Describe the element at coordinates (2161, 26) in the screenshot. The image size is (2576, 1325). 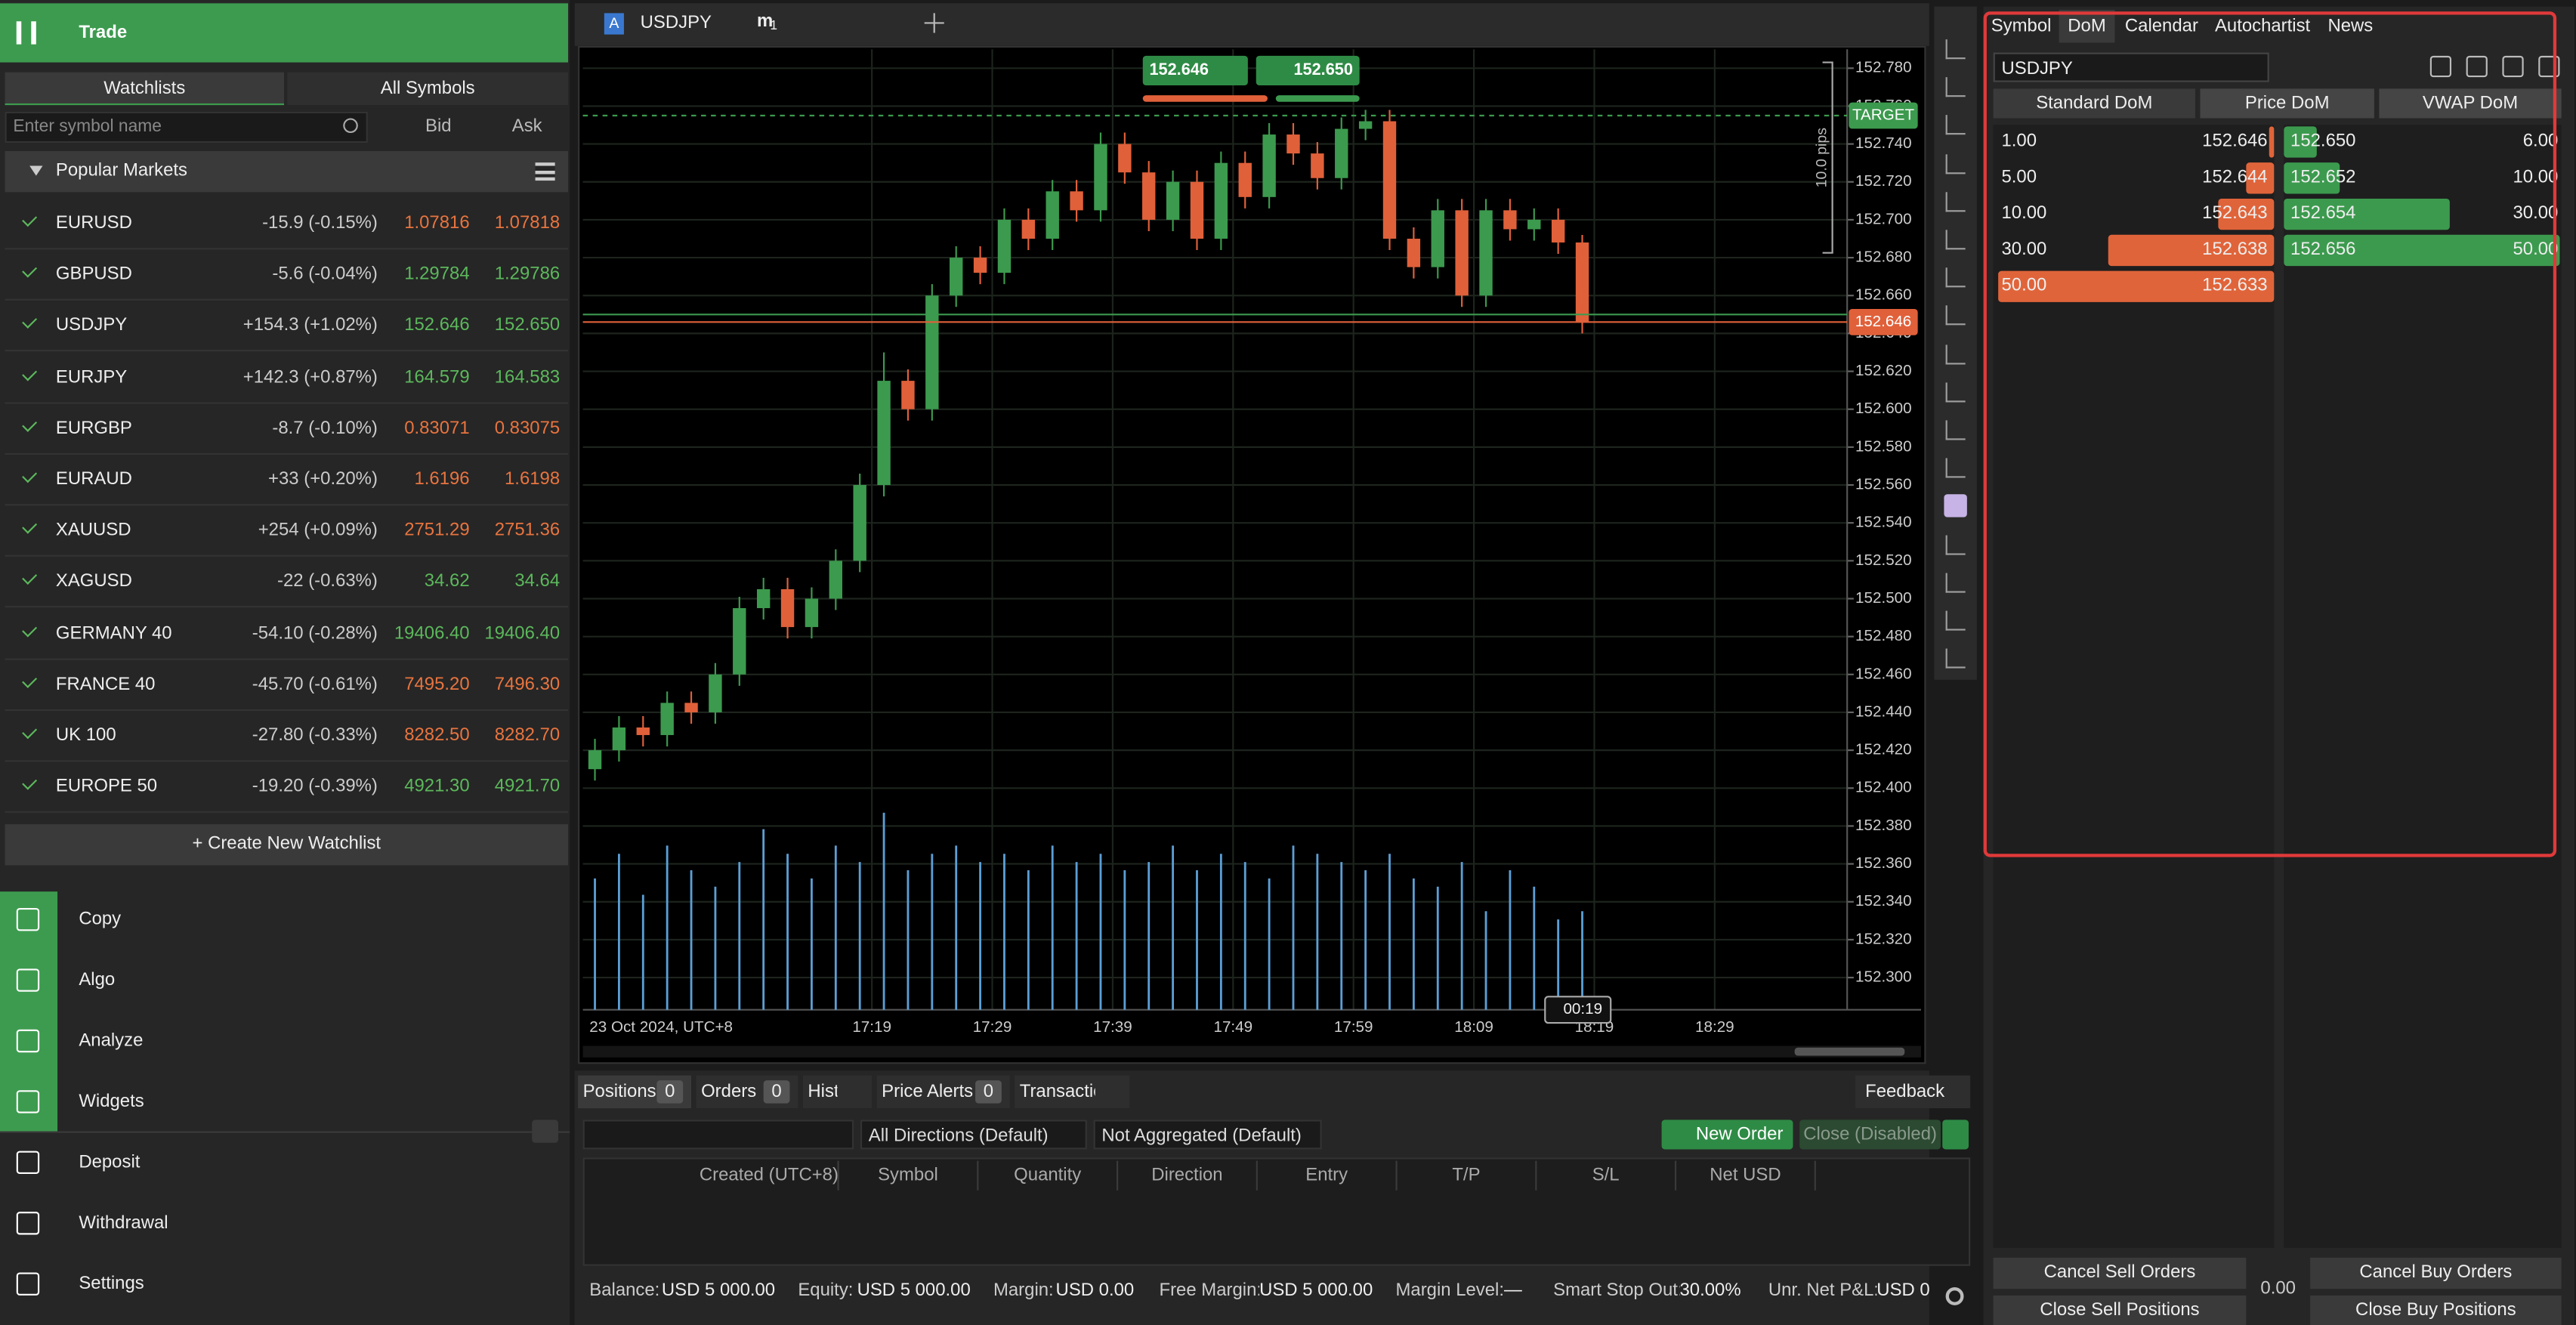
I see `dom-tab: Calendar` at that location.